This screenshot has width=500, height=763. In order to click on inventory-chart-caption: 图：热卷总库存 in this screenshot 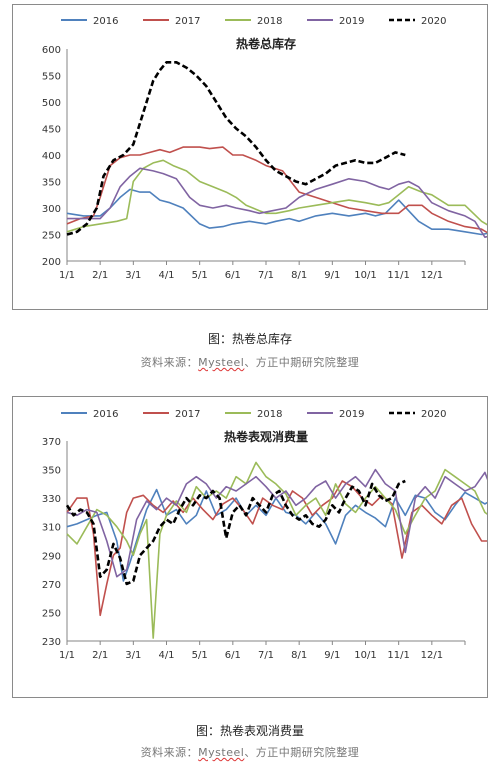, I will do `click(249, 339)`.